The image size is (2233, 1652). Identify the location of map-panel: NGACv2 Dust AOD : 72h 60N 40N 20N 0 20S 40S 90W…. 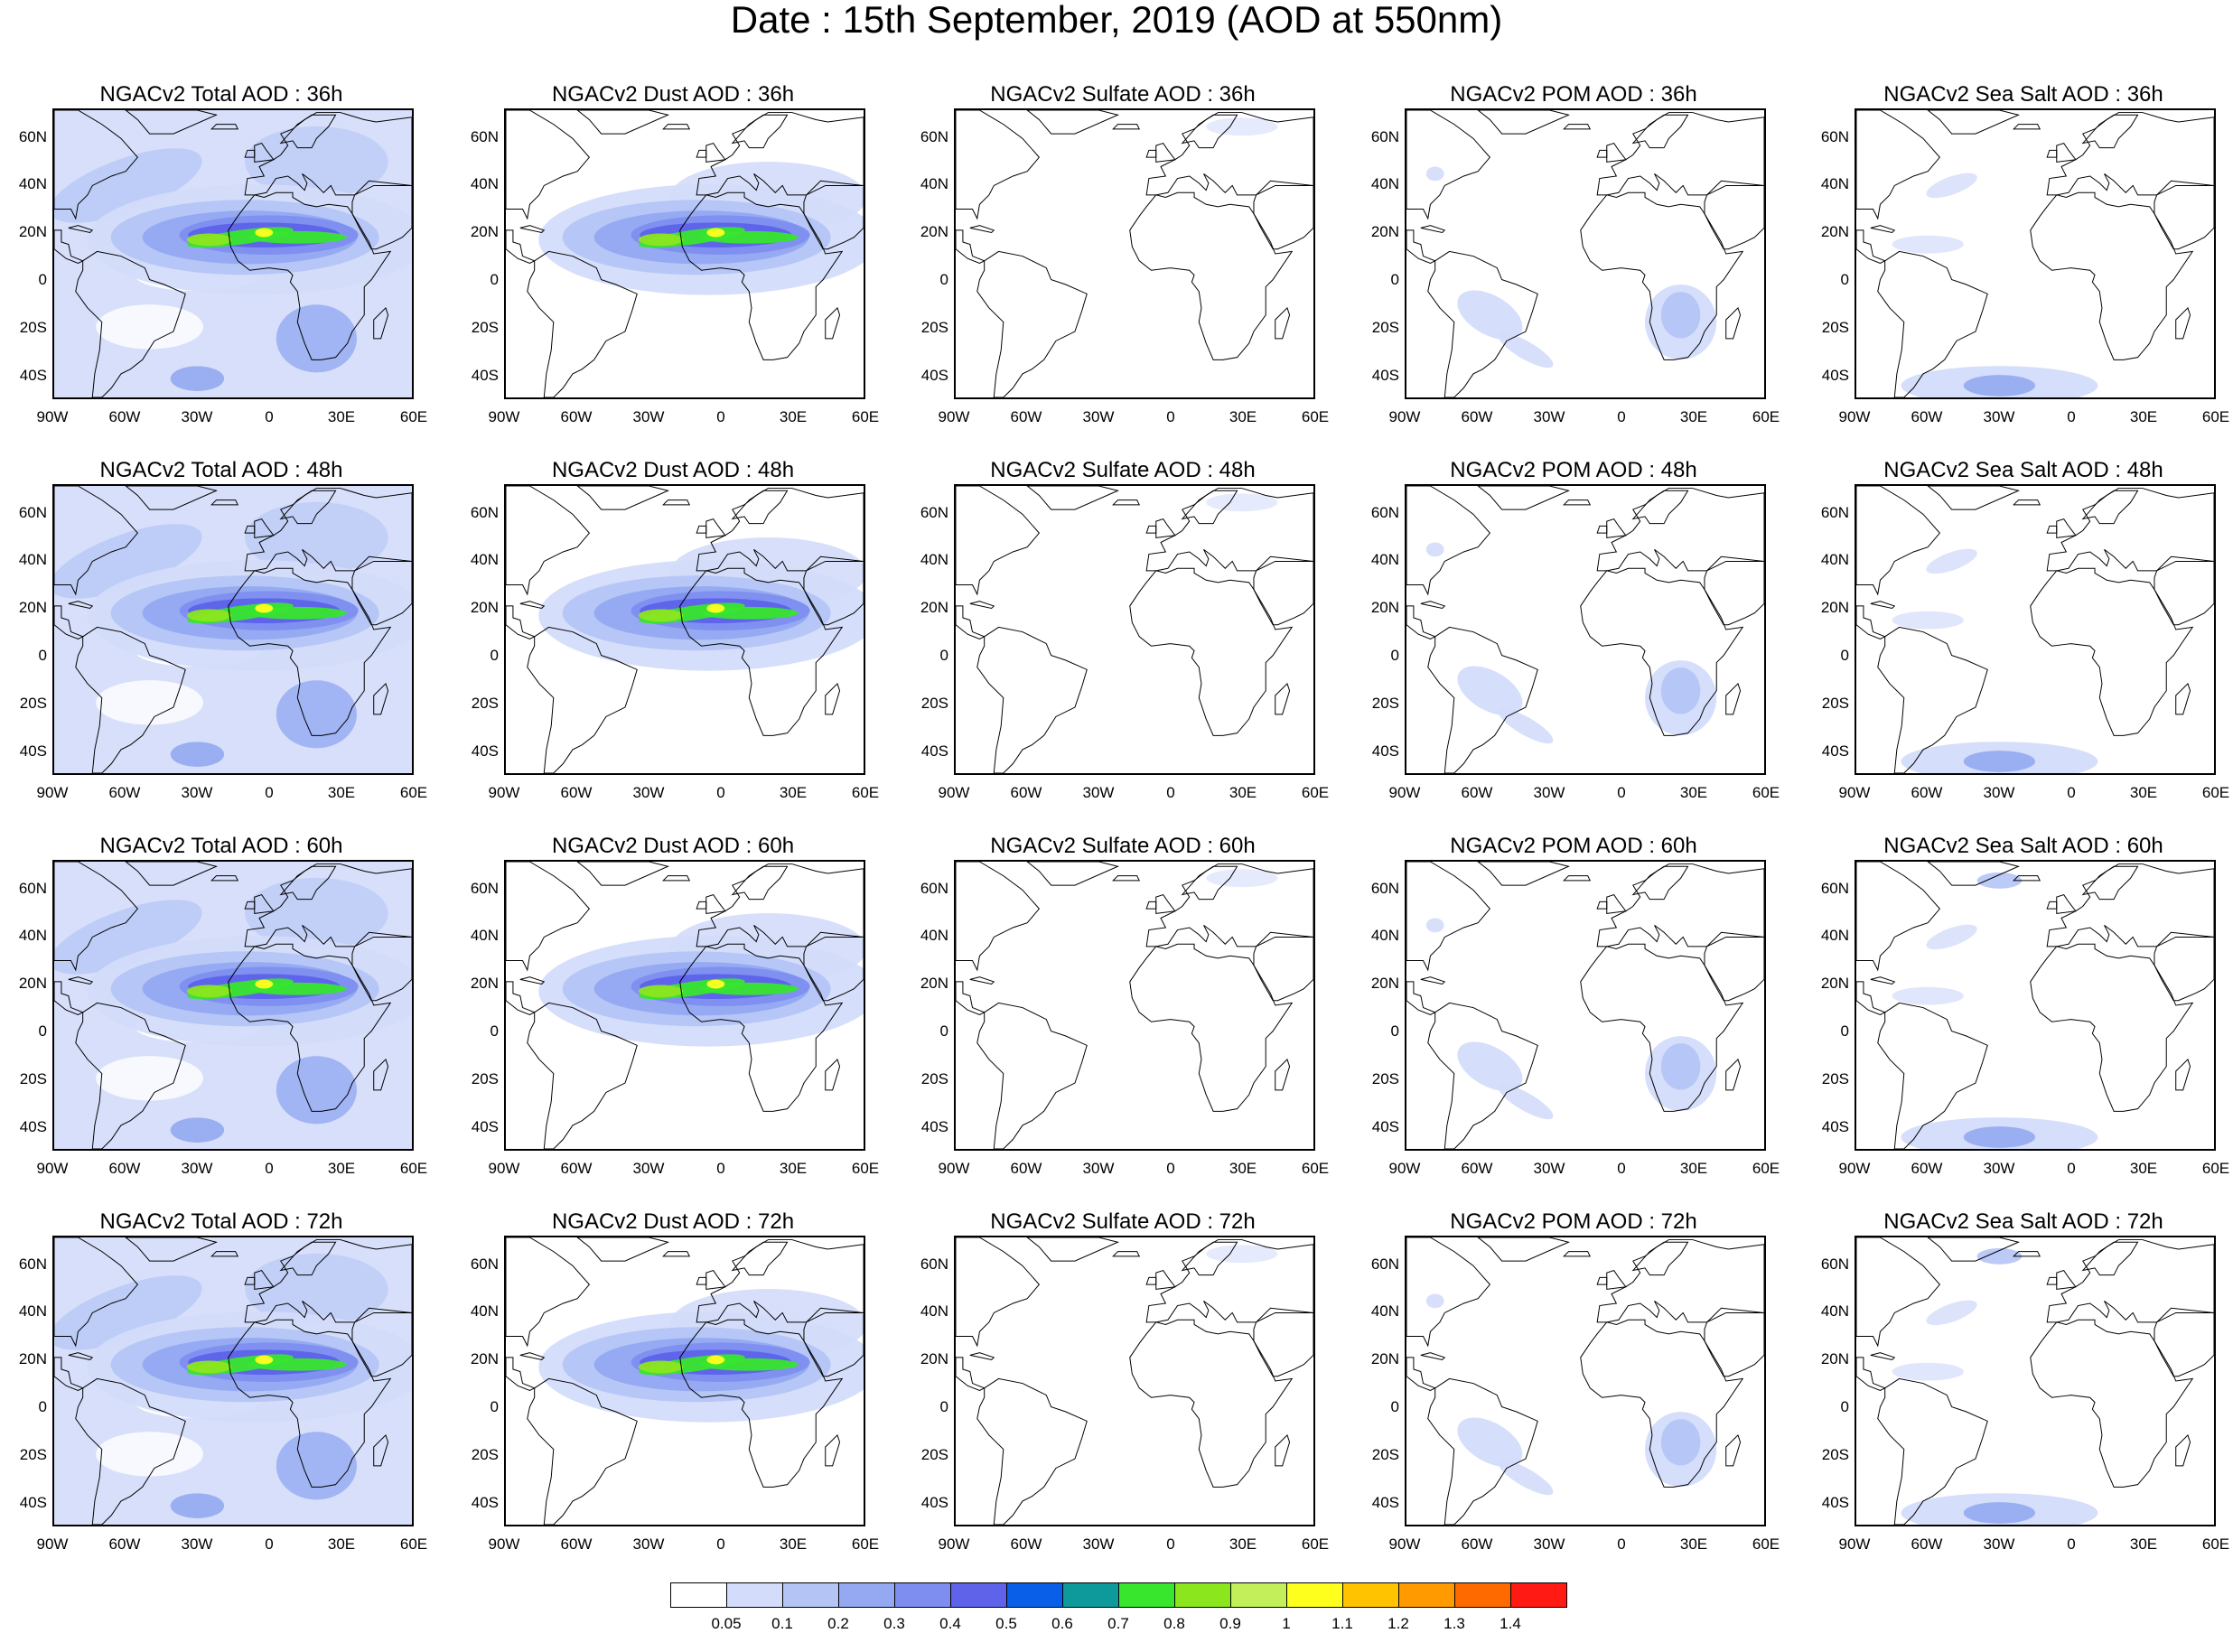
(673, 1396).